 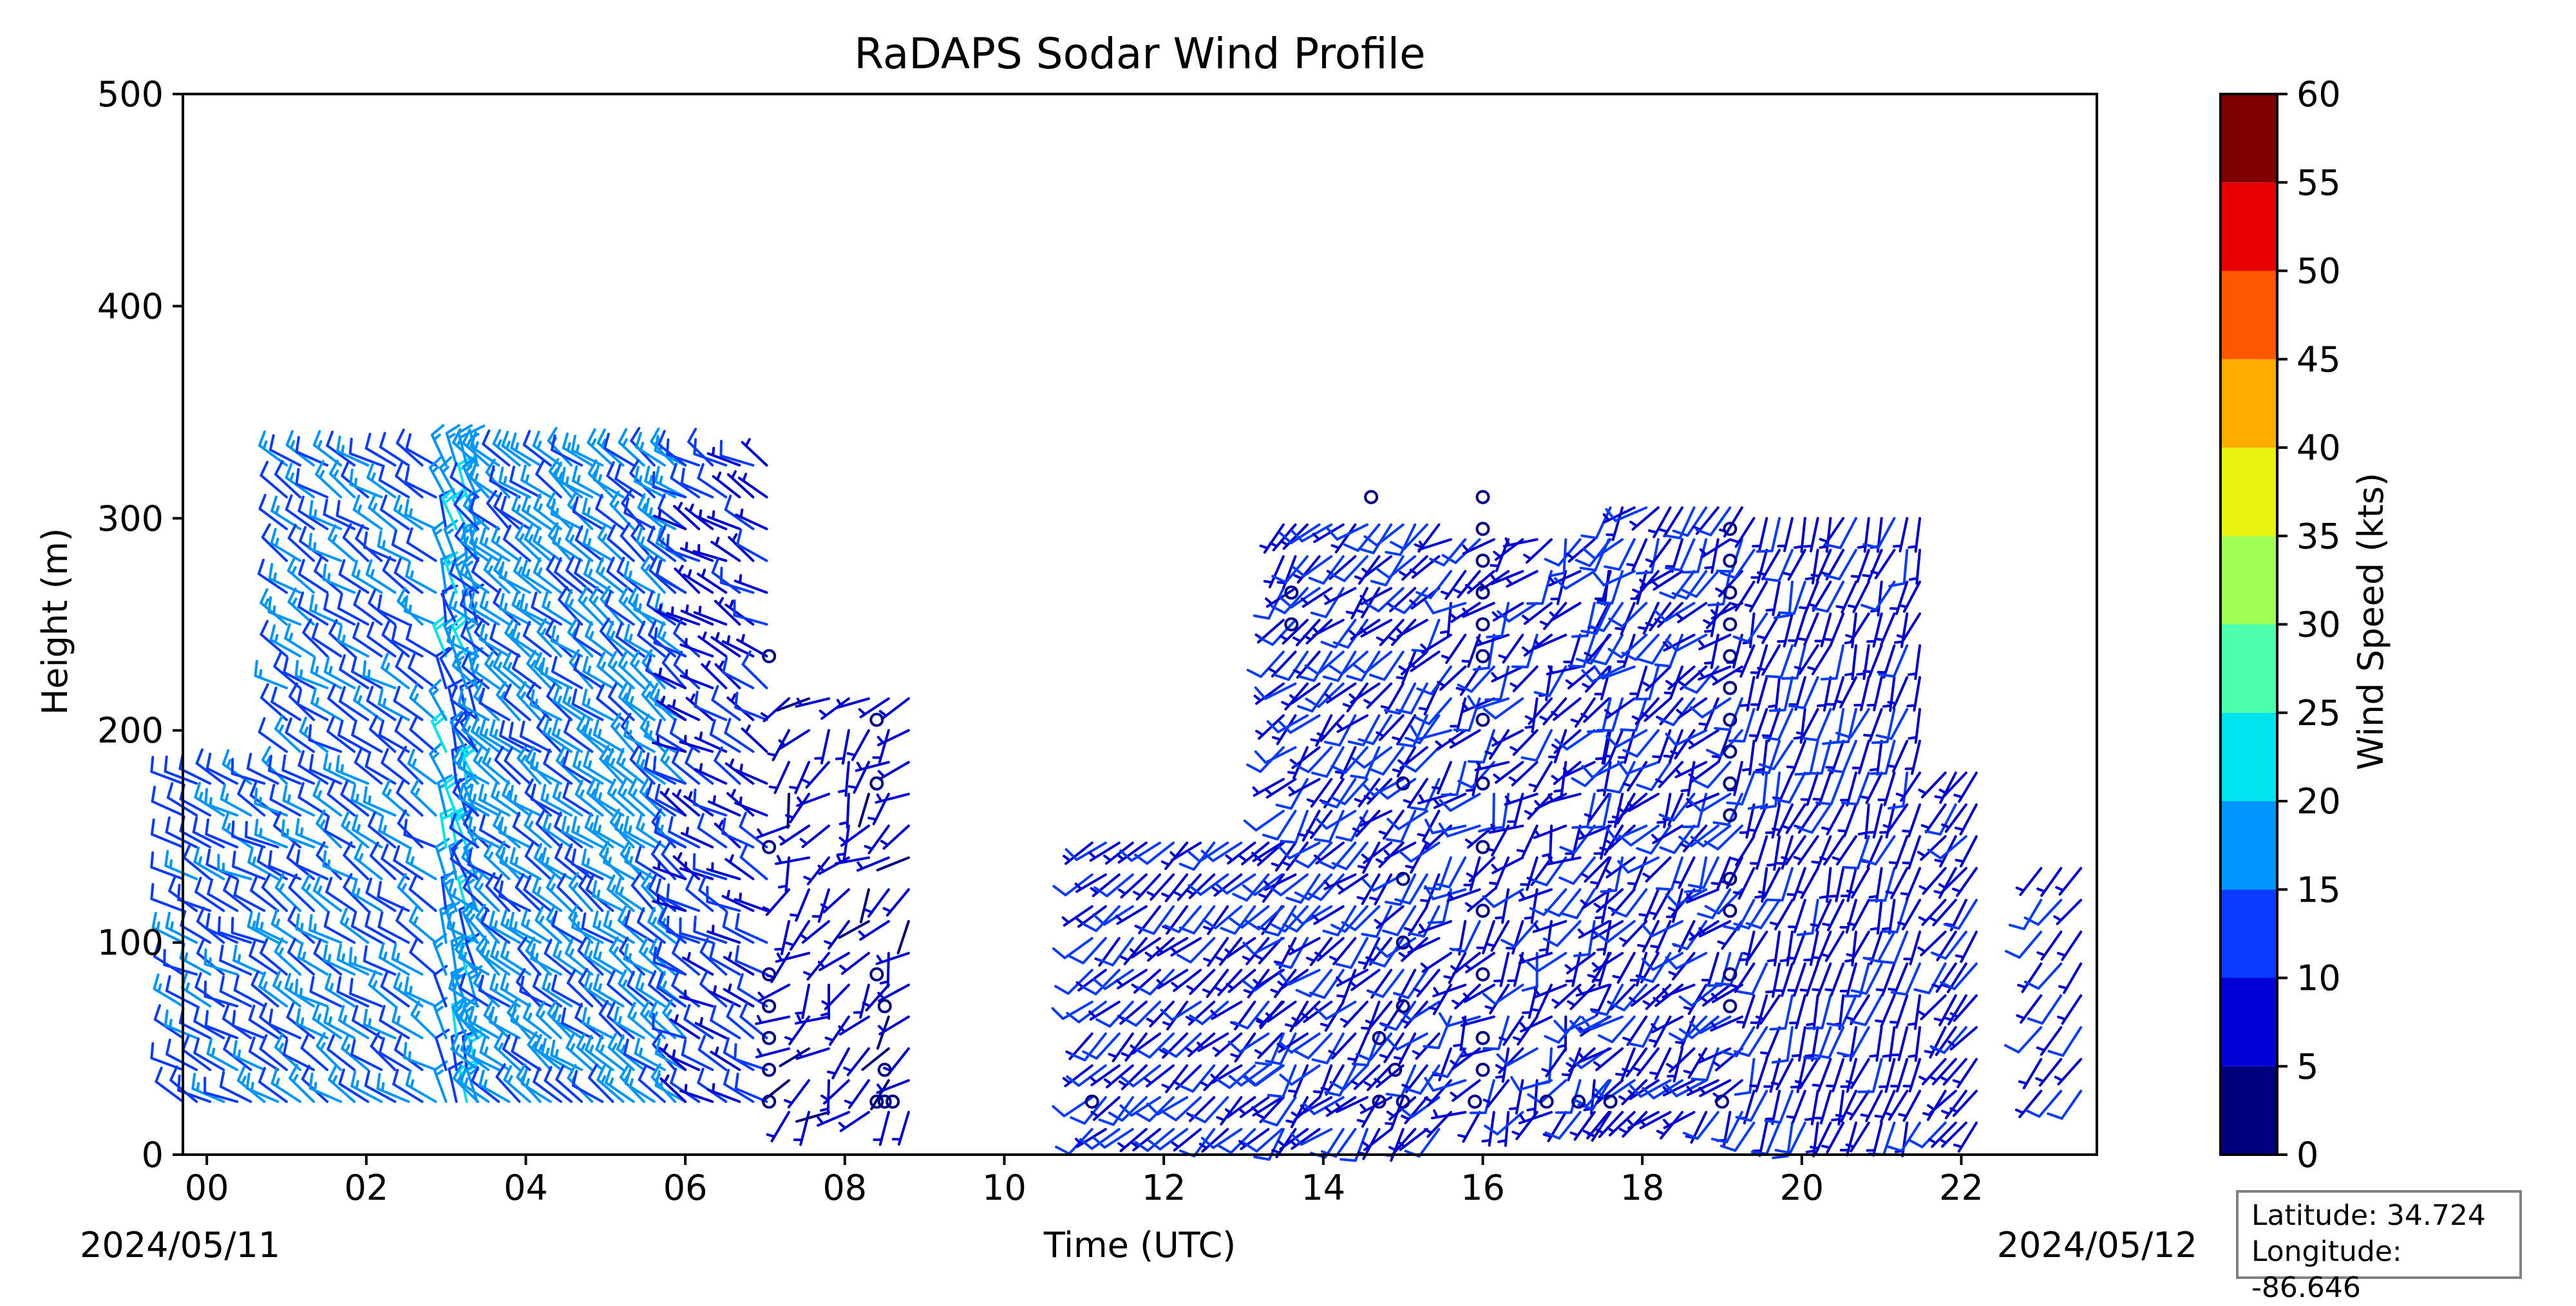 I want to click on colorbar-segment, so click(x=2249, y=1022).